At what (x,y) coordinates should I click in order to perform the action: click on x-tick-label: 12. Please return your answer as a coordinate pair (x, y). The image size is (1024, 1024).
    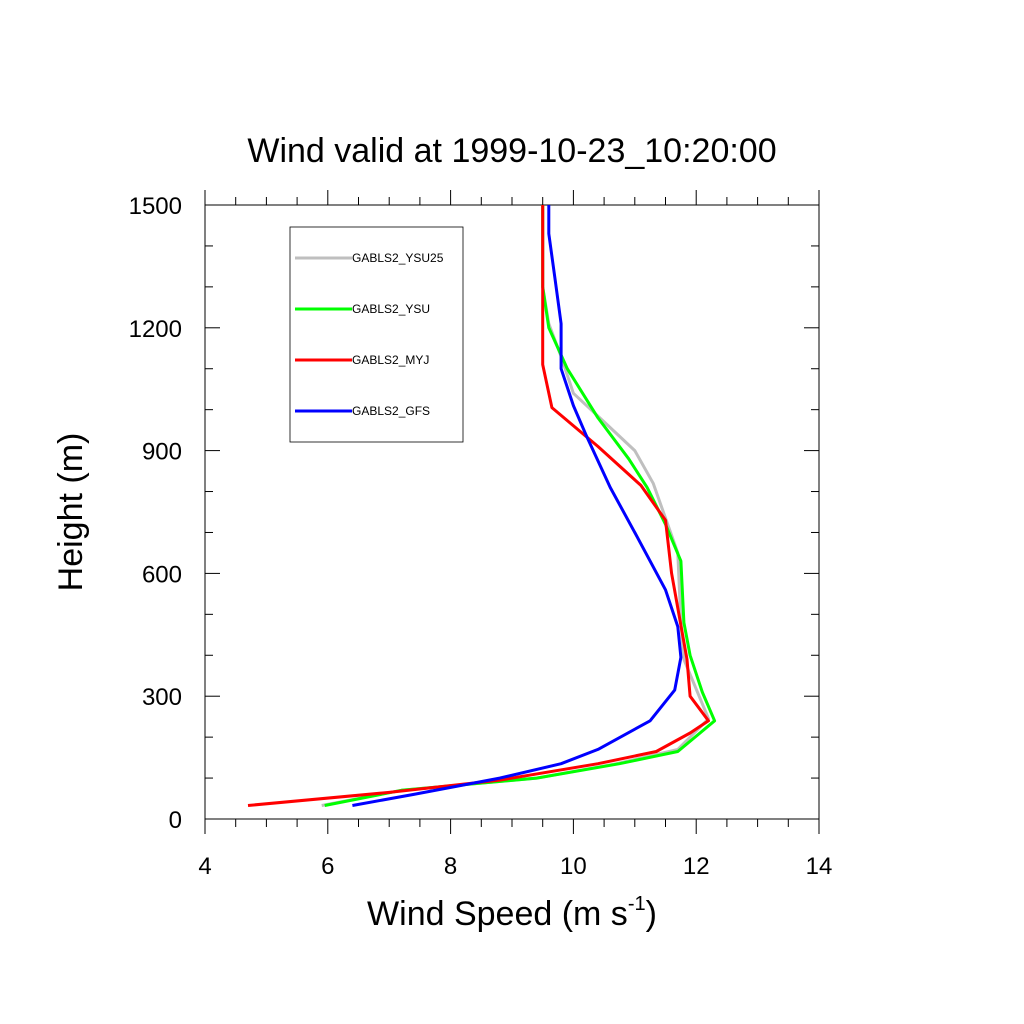
    Looking at the image, I should click on (696, 866).